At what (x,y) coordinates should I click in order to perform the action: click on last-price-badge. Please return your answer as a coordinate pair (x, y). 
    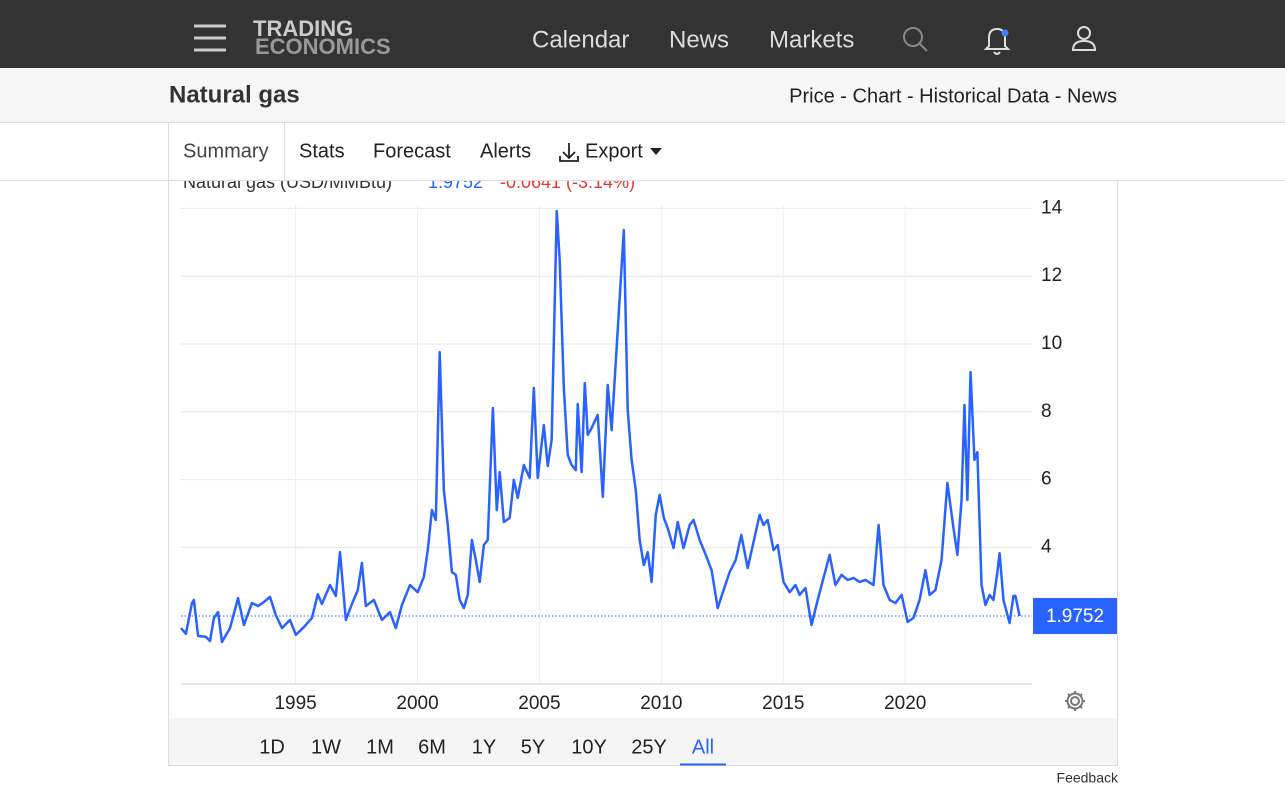
    Looking at the image, I should click on (1075, 616).